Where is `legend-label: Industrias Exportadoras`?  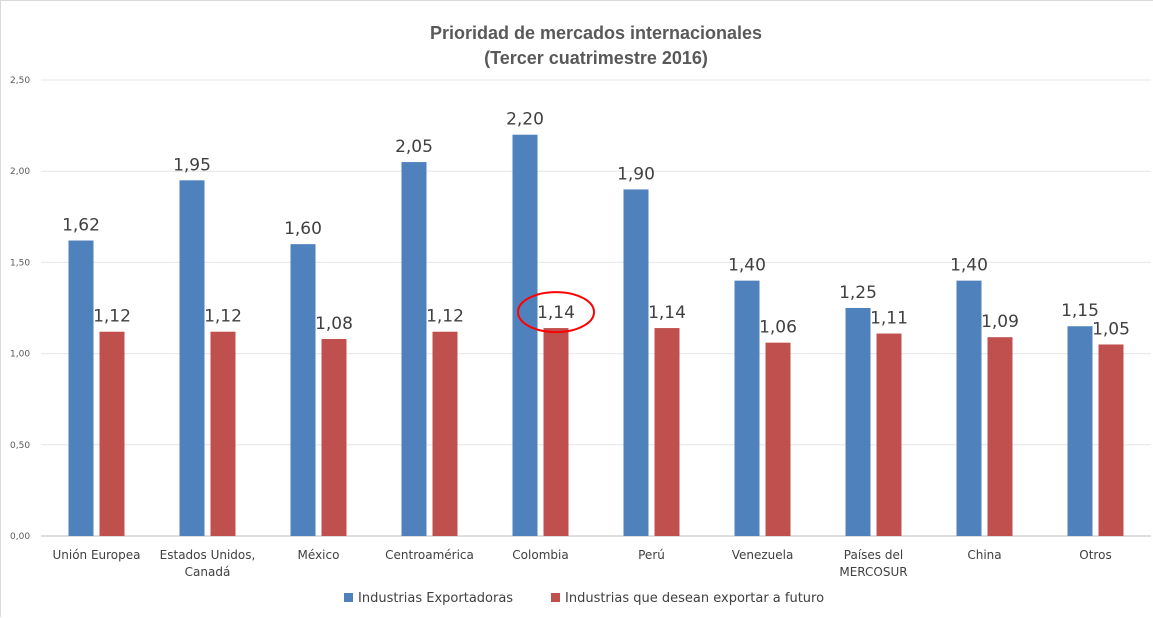 legend-label: Industrias Exportadoras is located at coordinates (435, 598).